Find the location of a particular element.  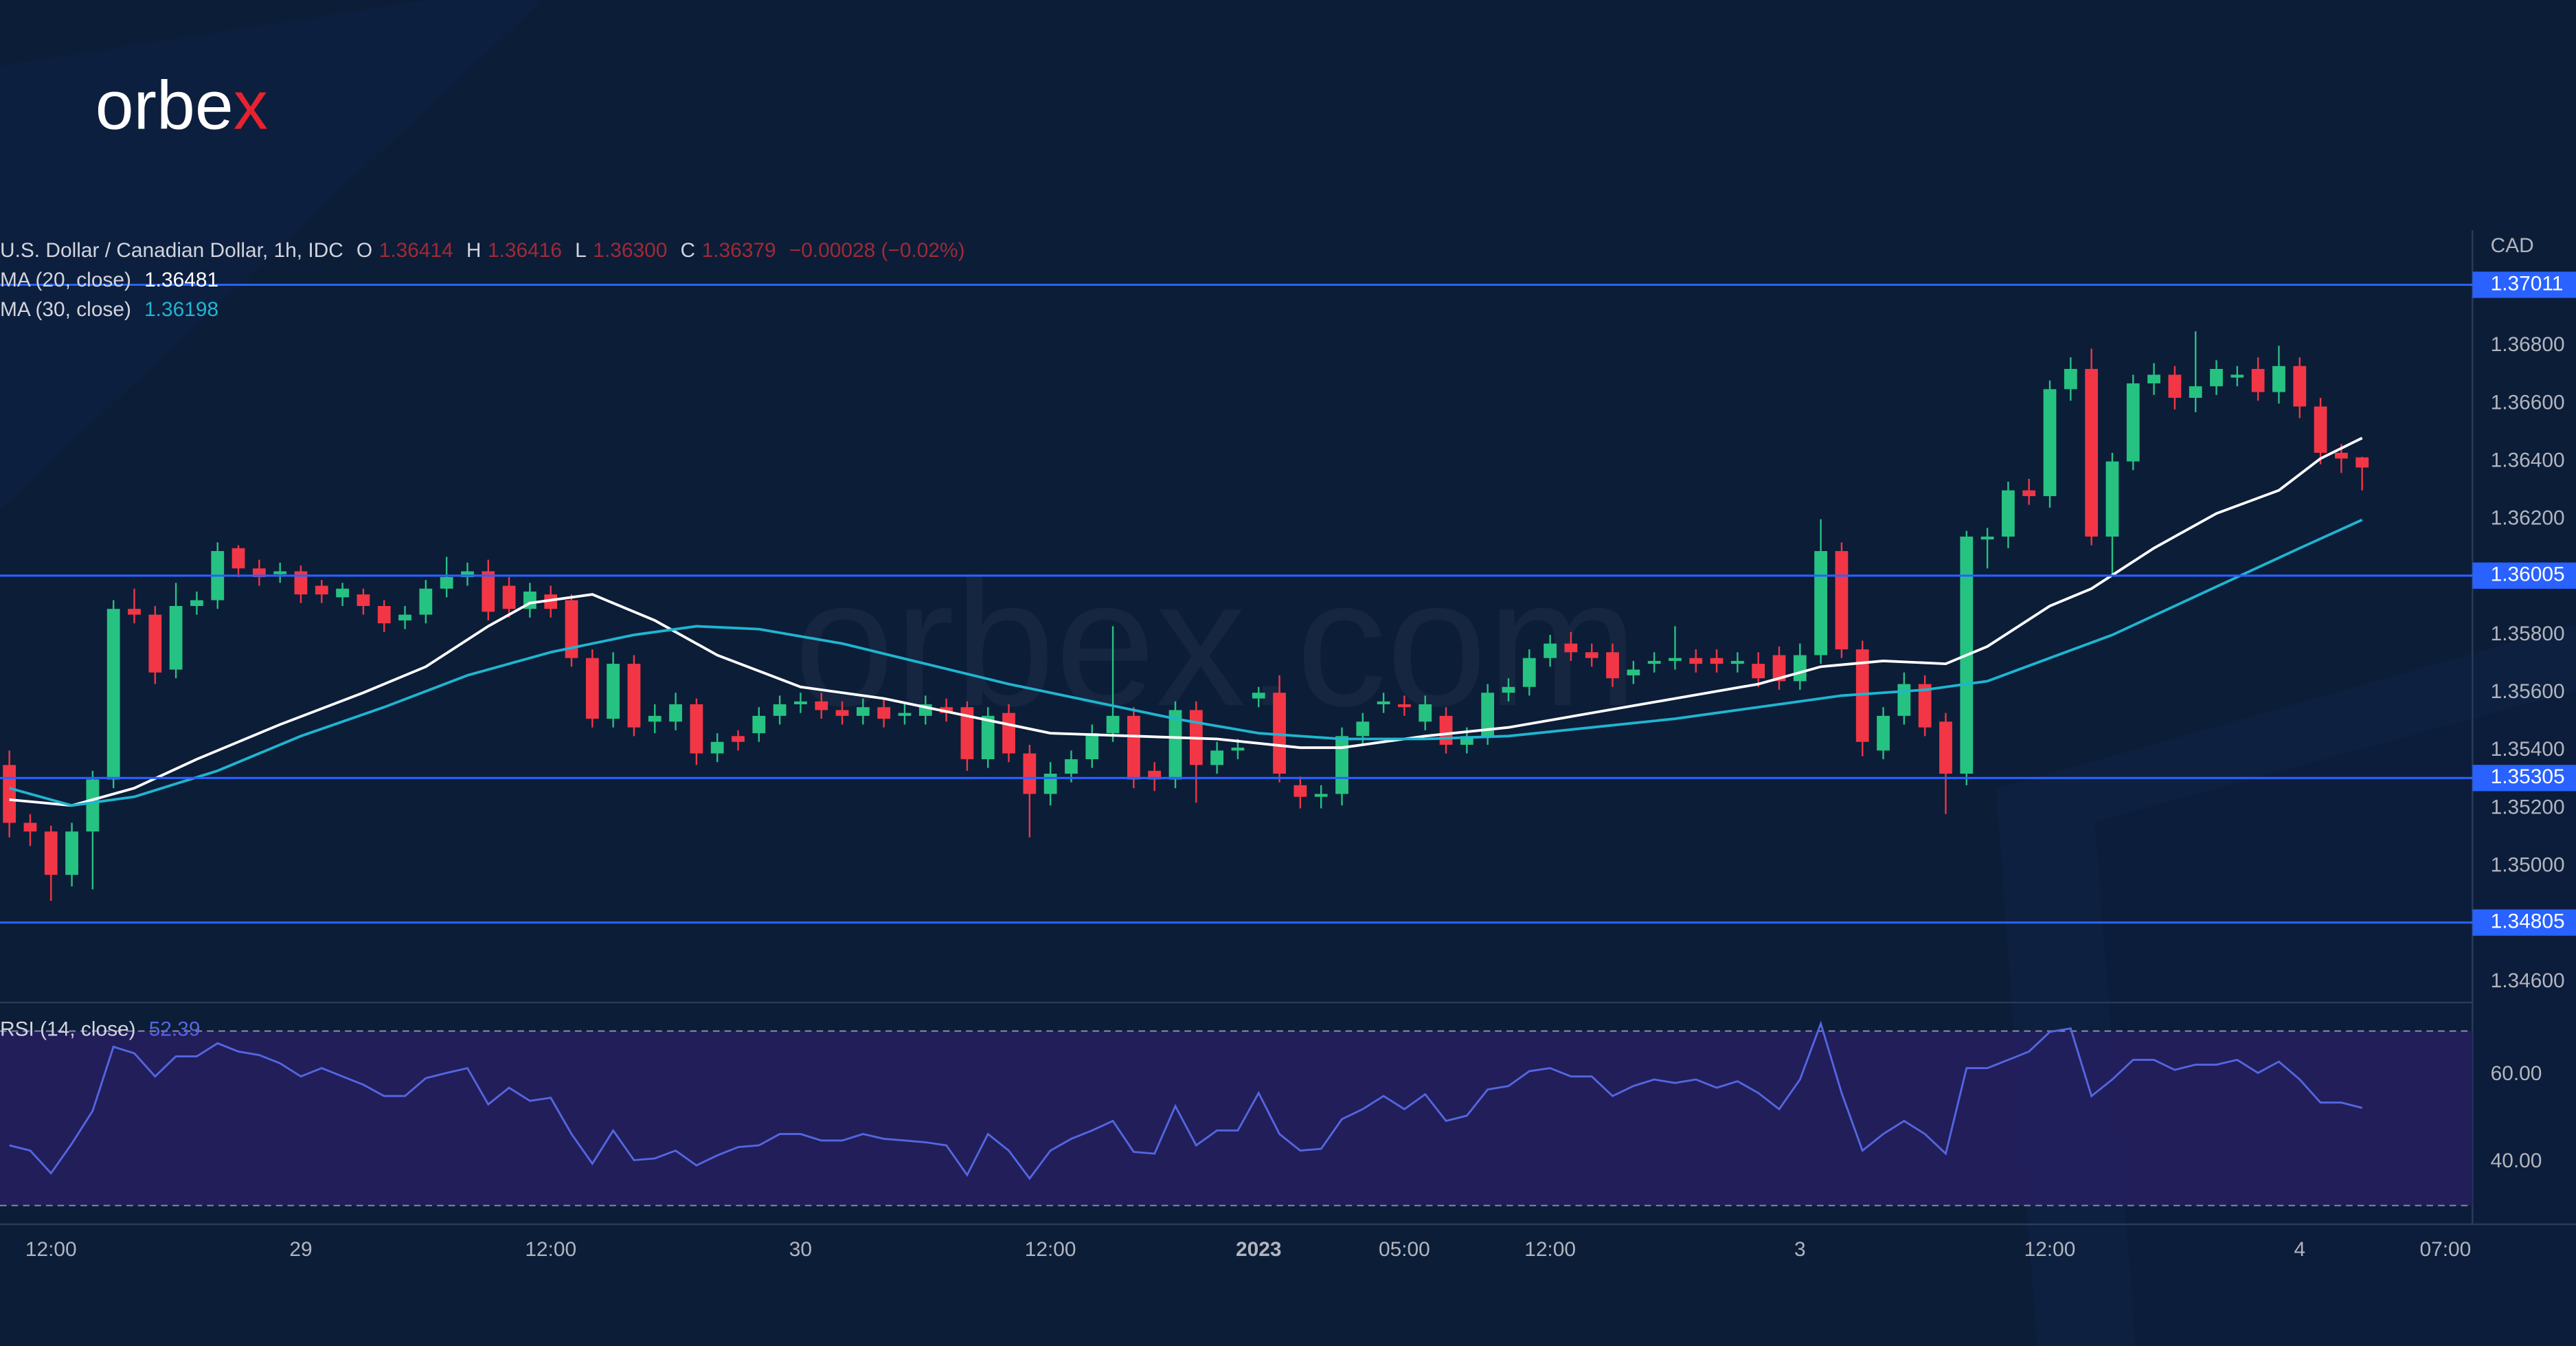

legend-name: MA (30, close) is located at coordinates (65, 309).